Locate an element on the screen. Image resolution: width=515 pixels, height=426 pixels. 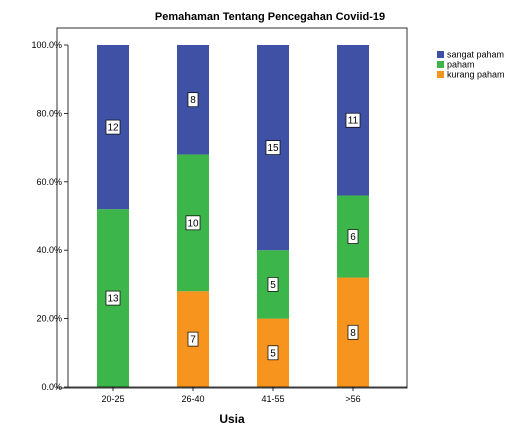
data-label: 7 is located at coordinates (193, 340).